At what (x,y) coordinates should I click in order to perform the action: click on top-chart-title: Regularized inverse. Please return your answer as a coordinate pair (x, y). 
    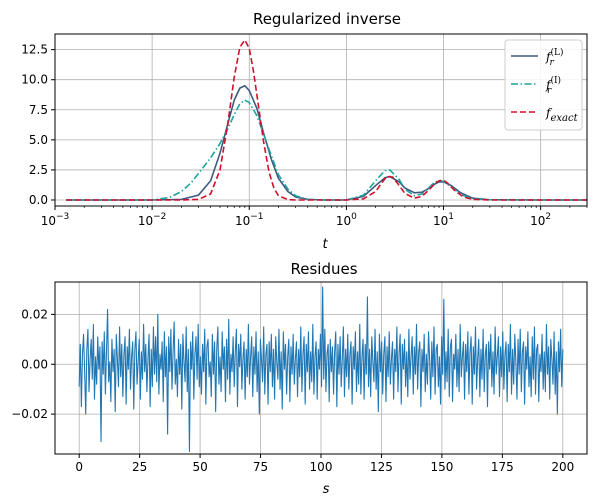
    Looking at the image, I should click on (327, 19).